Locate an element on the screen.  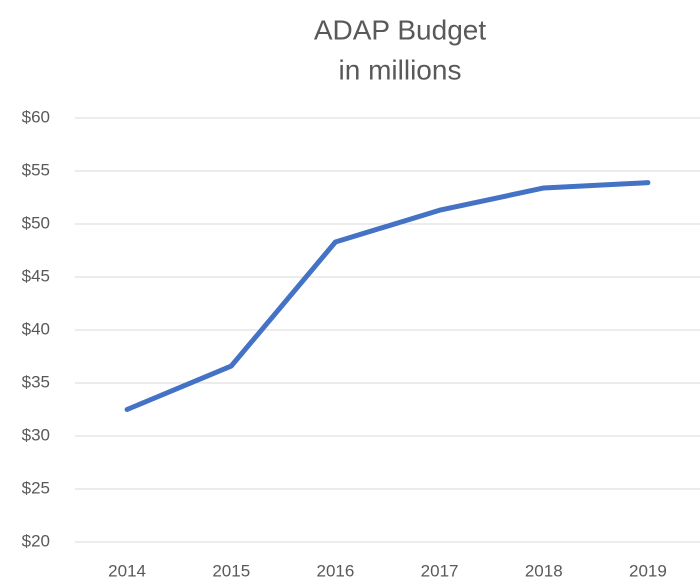
x-tick-label: 2019 is located at coordinates (648, 570).